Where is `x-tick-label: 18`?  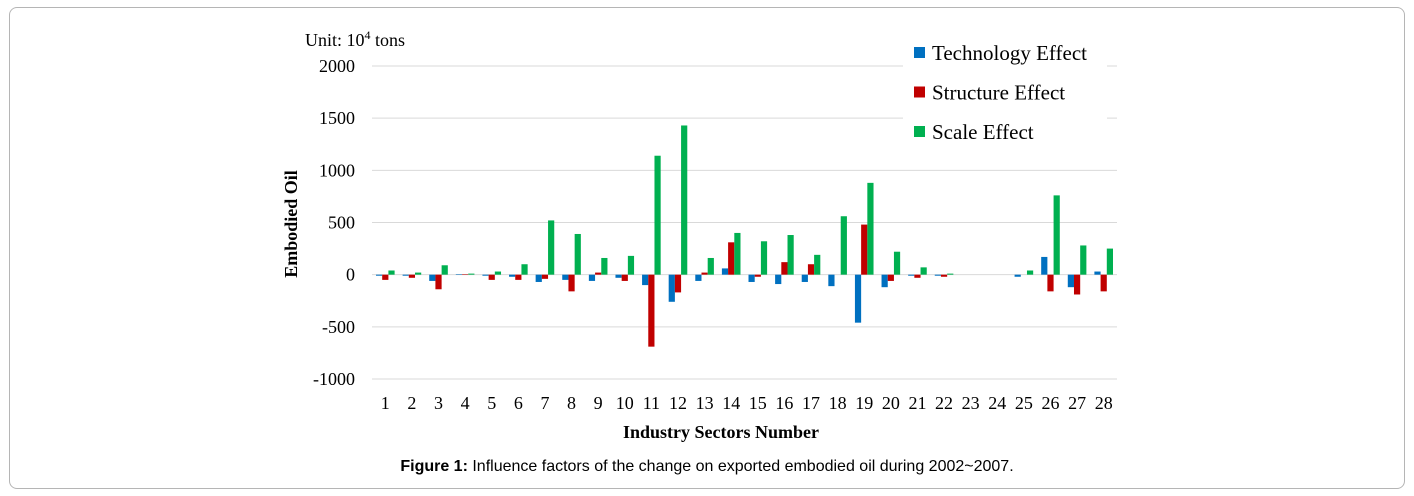
x-tick-label: 18 is located at coordinates (838, 403).